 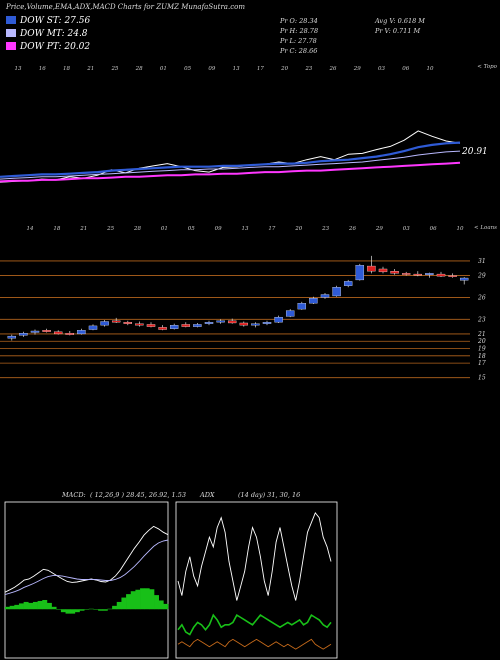 What do you see at coordinates (42, 69) in the screenshot?
I see `ema-date-label: 16` at bounding box center [42, 69].